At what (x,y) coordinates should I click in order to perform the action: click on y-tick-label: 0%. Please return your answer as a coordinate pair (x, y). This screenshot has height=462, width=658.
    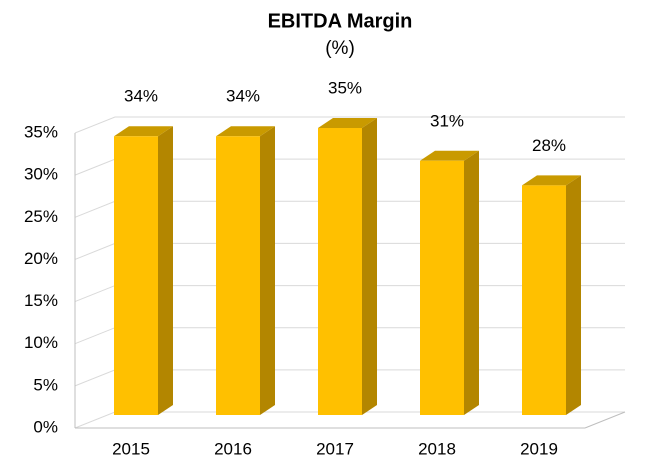
    Looking at the image, I should click on (45, 426).